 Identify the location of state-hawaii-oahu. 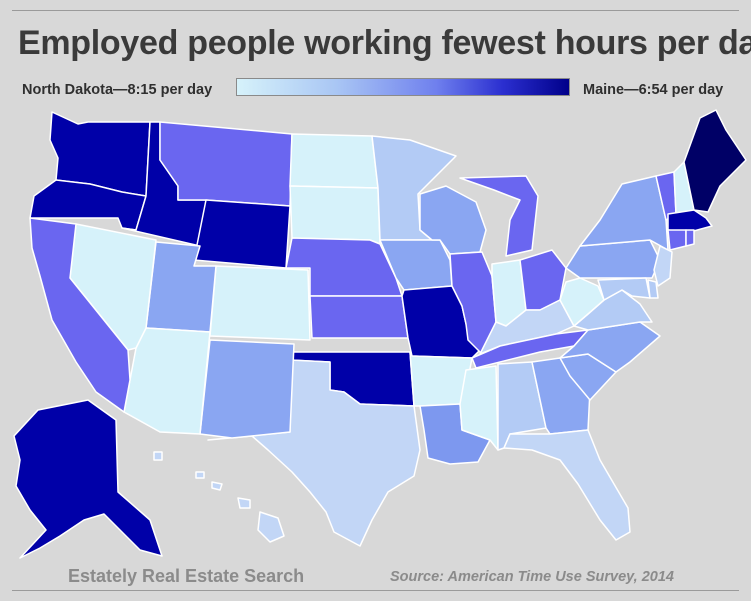
(217, 486).